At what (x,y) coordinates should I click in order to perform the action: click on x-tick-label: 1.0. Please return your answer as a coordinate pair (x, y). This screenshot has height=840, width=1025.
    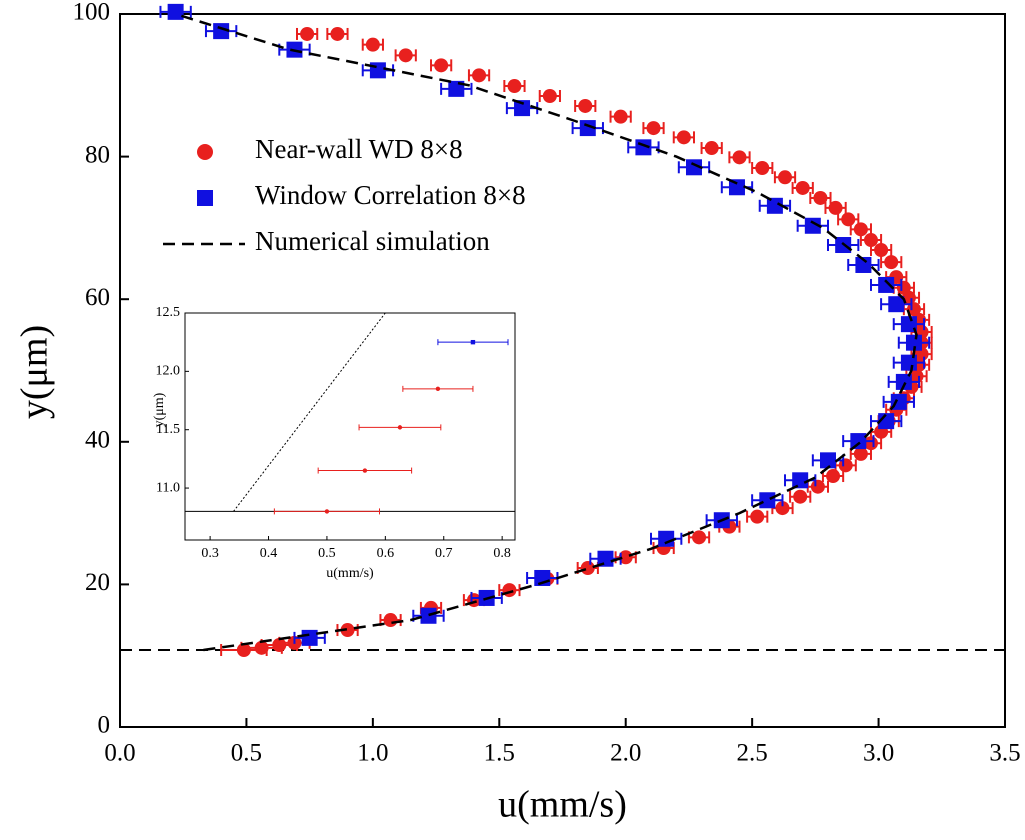
    Looking at the image, I should click on (372, 753).